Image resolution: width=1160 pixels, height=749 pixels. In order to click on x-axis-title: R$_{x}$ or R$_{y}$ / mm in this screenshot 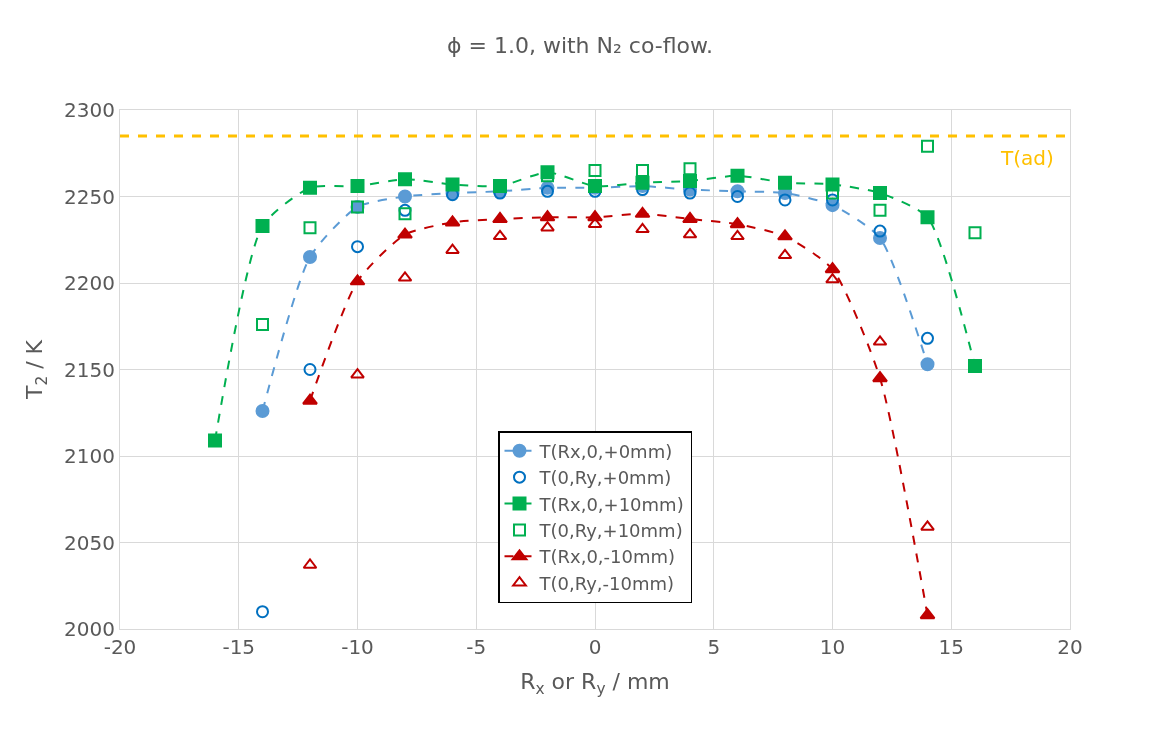, I will do `click(595, 683)`.